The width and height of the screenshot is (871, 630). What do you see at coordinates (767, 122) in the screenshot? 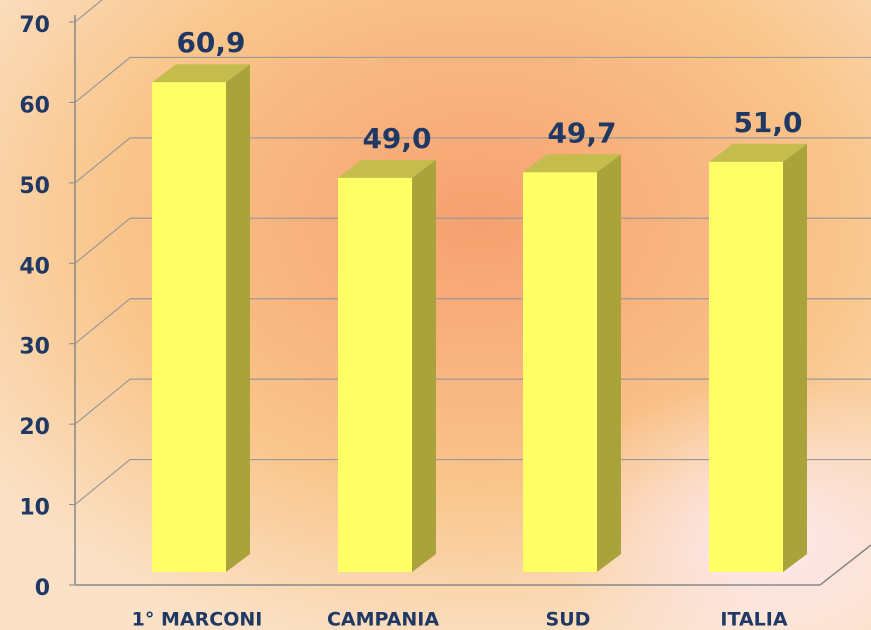
I see `value-label: 51,0` at bounding box center [767, 122].